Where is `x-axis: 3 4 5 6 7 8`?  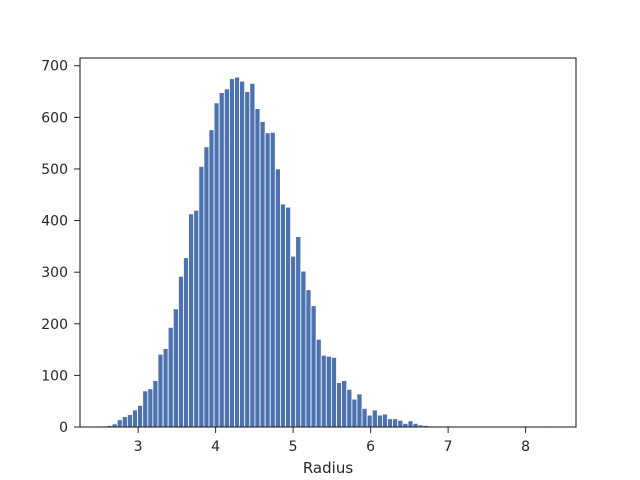 x-axis: 3 4 5 6 7 8 is located at coordinates (332, 441).